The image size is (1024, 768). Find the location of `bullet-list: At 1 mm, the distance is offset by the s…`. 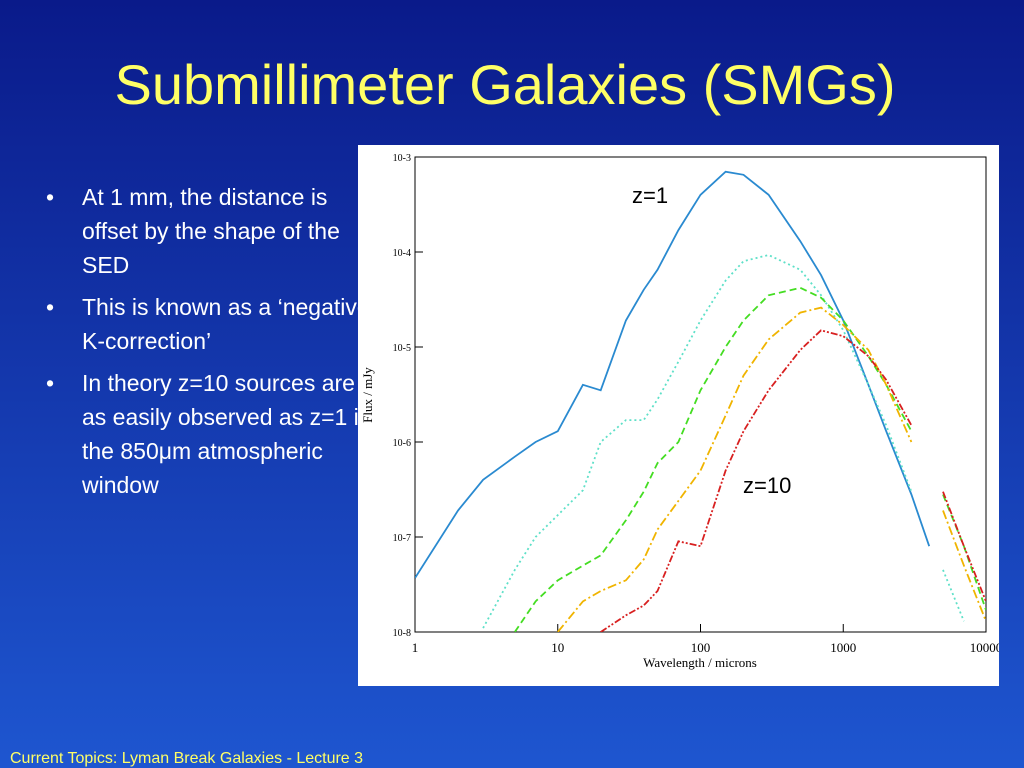

bullet-list: At 1 mm, the distance is offset by the s… is located at coordinates (206, 345).